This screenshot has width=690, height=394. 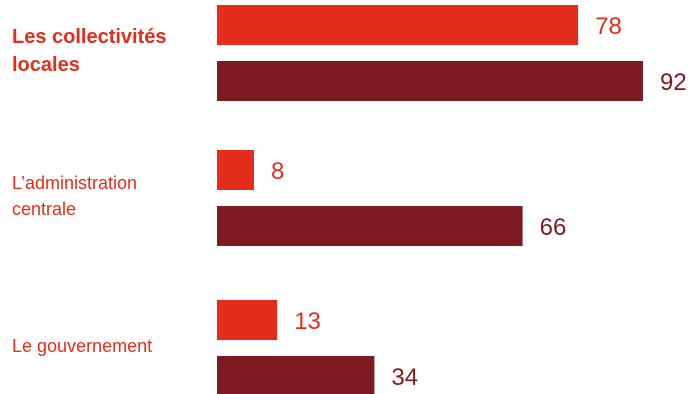 What do you see at coordinates (277, 171) in the screenshot?
I see `data-label: 8` at bounding box center [277, 171].